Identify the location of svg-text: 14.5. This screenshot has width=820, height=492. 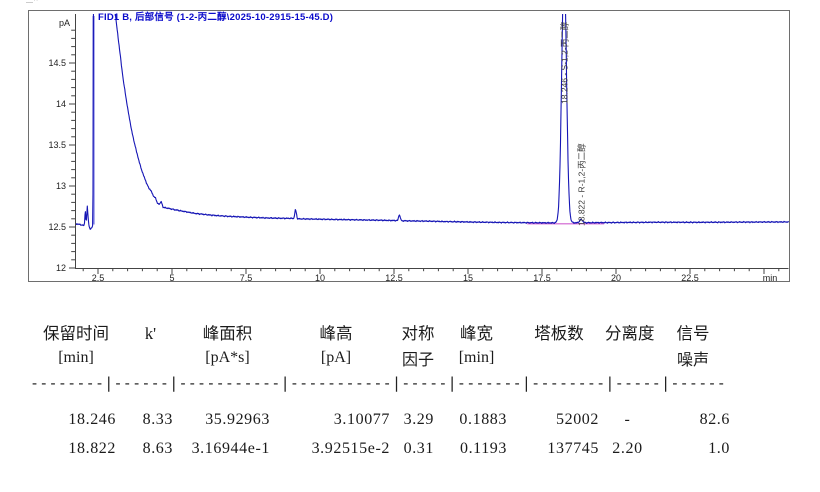
(57, 63).